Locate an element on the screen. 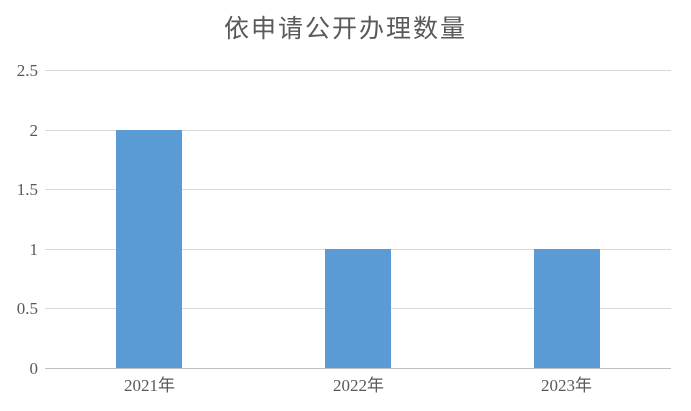  y-tick-label: 0.5 is located at coordinates (27, 308).